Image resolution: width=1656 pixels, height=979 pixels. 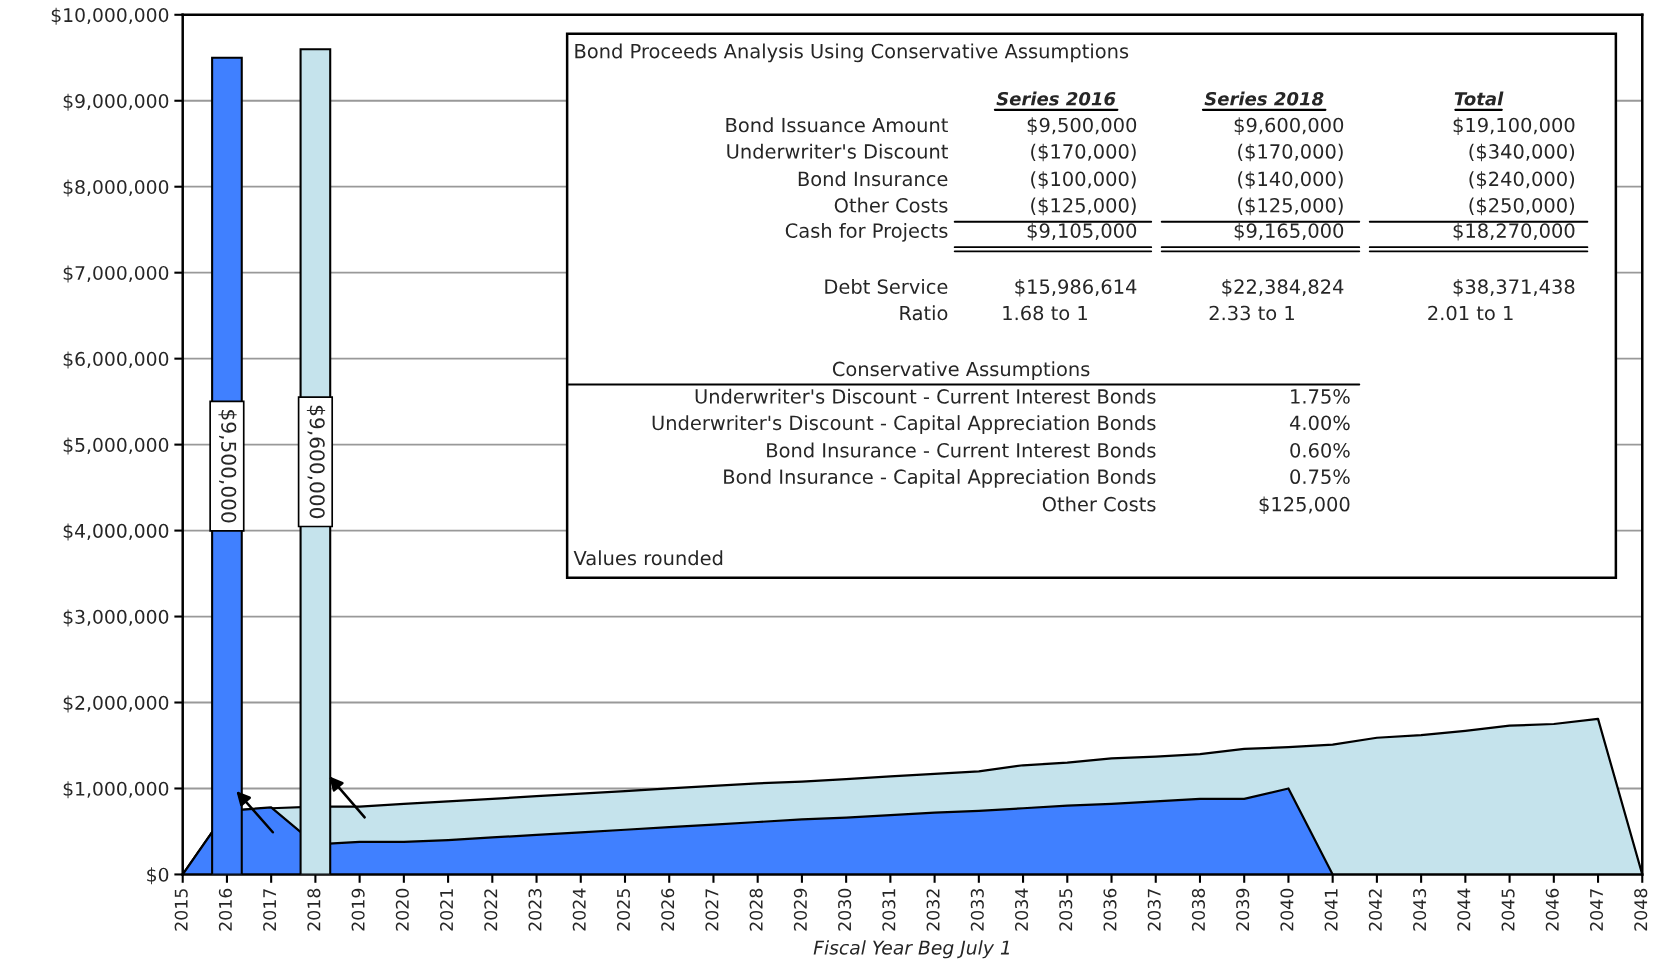 What do you see at coordinates (579, 909) in the screenshot?
I see `x-tick-label: 2024` at bounding box center [579, 909].